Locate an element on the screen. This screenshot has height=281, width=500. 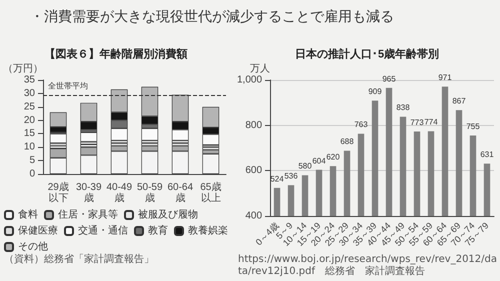
x-tick-label: 65歳以上 is located at coordinates (211, 192).